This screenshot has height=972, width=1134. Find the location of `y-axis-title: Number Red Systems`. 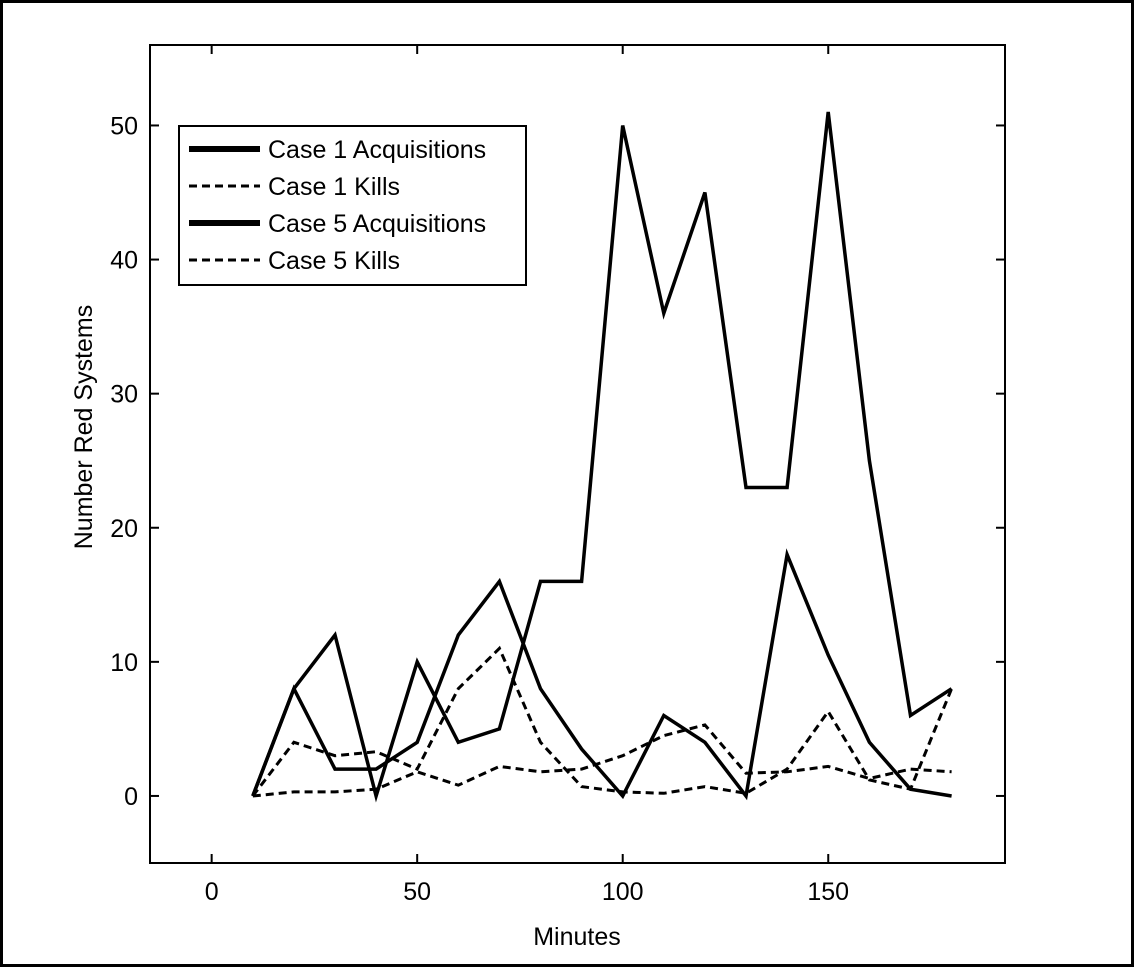

y-axis-title: Number Red Systems is located at coordinates (84, 427).